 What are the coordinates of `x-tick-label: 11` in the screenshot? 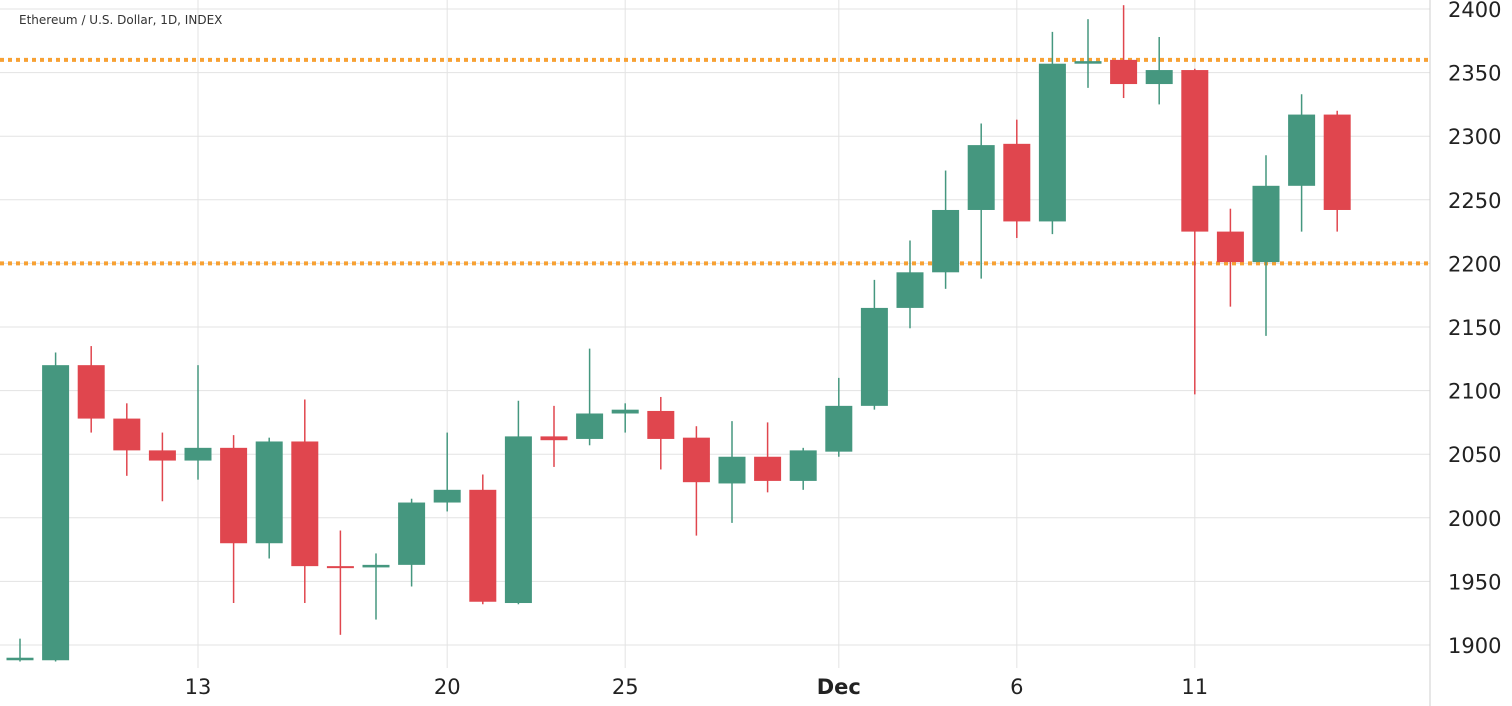 It's located at (1194, 687).